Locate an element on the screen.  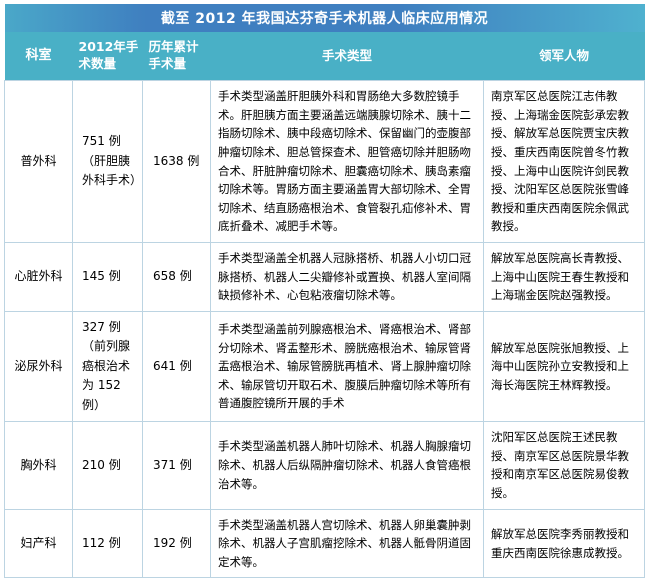
cell-department: 泌尿外科 is located at coordinates (38, 366).